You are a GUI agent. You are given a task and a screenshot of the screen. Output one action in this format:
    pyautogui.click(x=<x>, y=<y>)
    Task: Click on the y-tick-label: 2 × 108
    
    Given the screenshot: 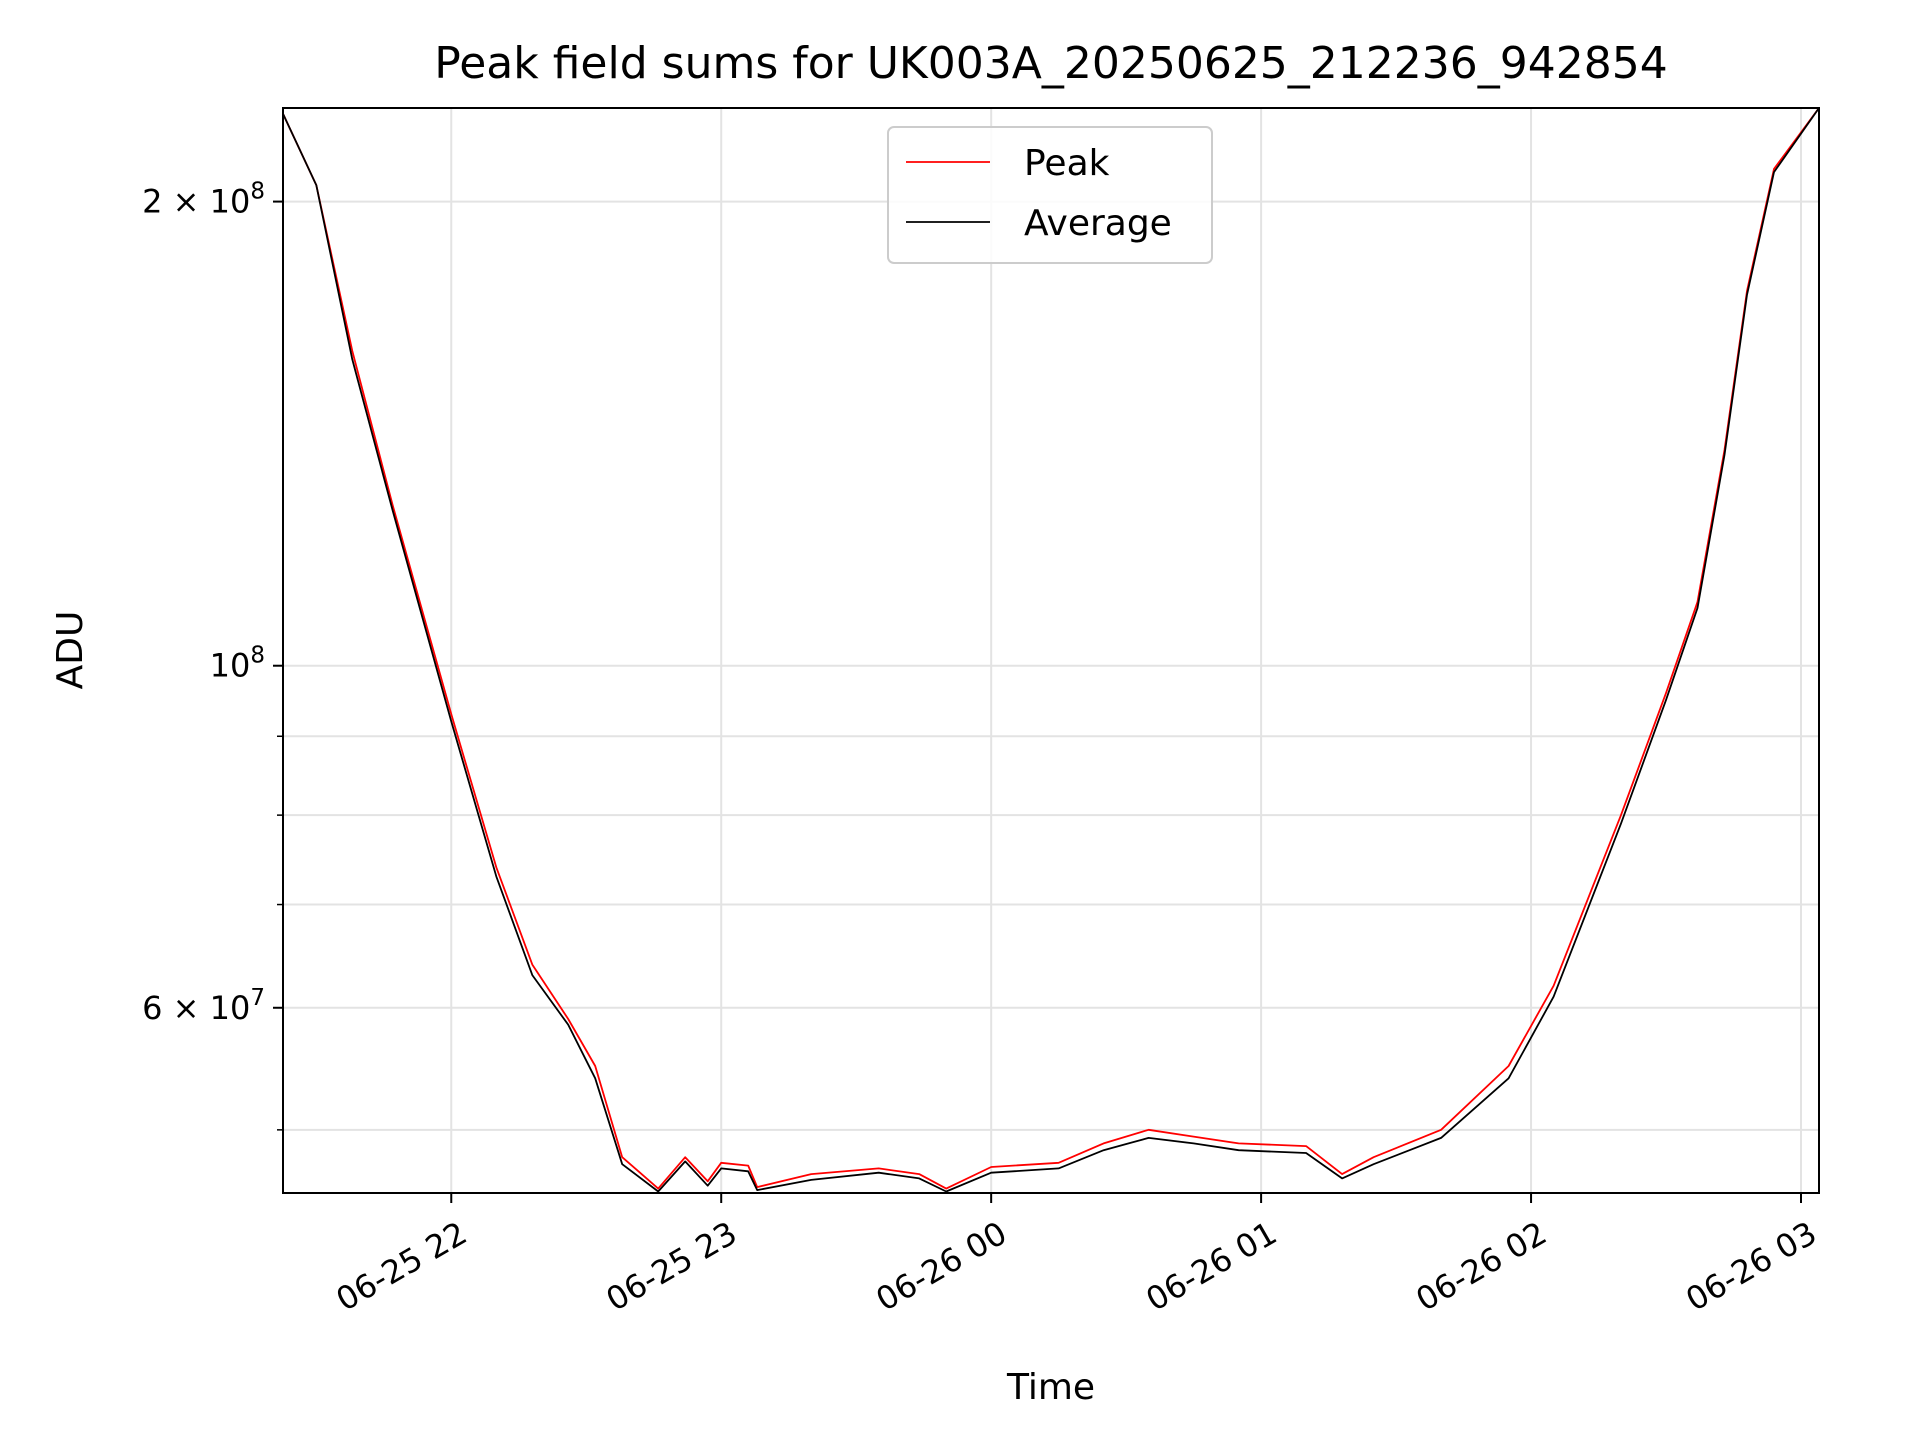 What is the action you would take?
    pyautogui.click(x=203, y=200)
    